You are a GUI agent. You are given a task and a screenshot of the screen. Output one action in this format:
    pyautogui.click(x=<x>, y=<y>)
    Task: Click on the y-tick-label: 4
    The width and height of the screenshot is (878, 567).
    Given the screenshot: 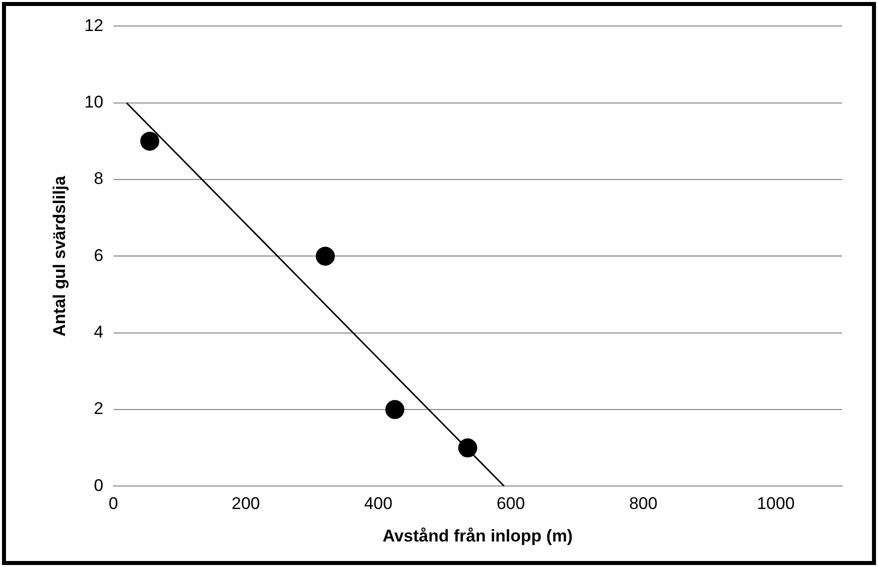 What is the action you would take?
    pyautogui.click(x=99, y=332)
    